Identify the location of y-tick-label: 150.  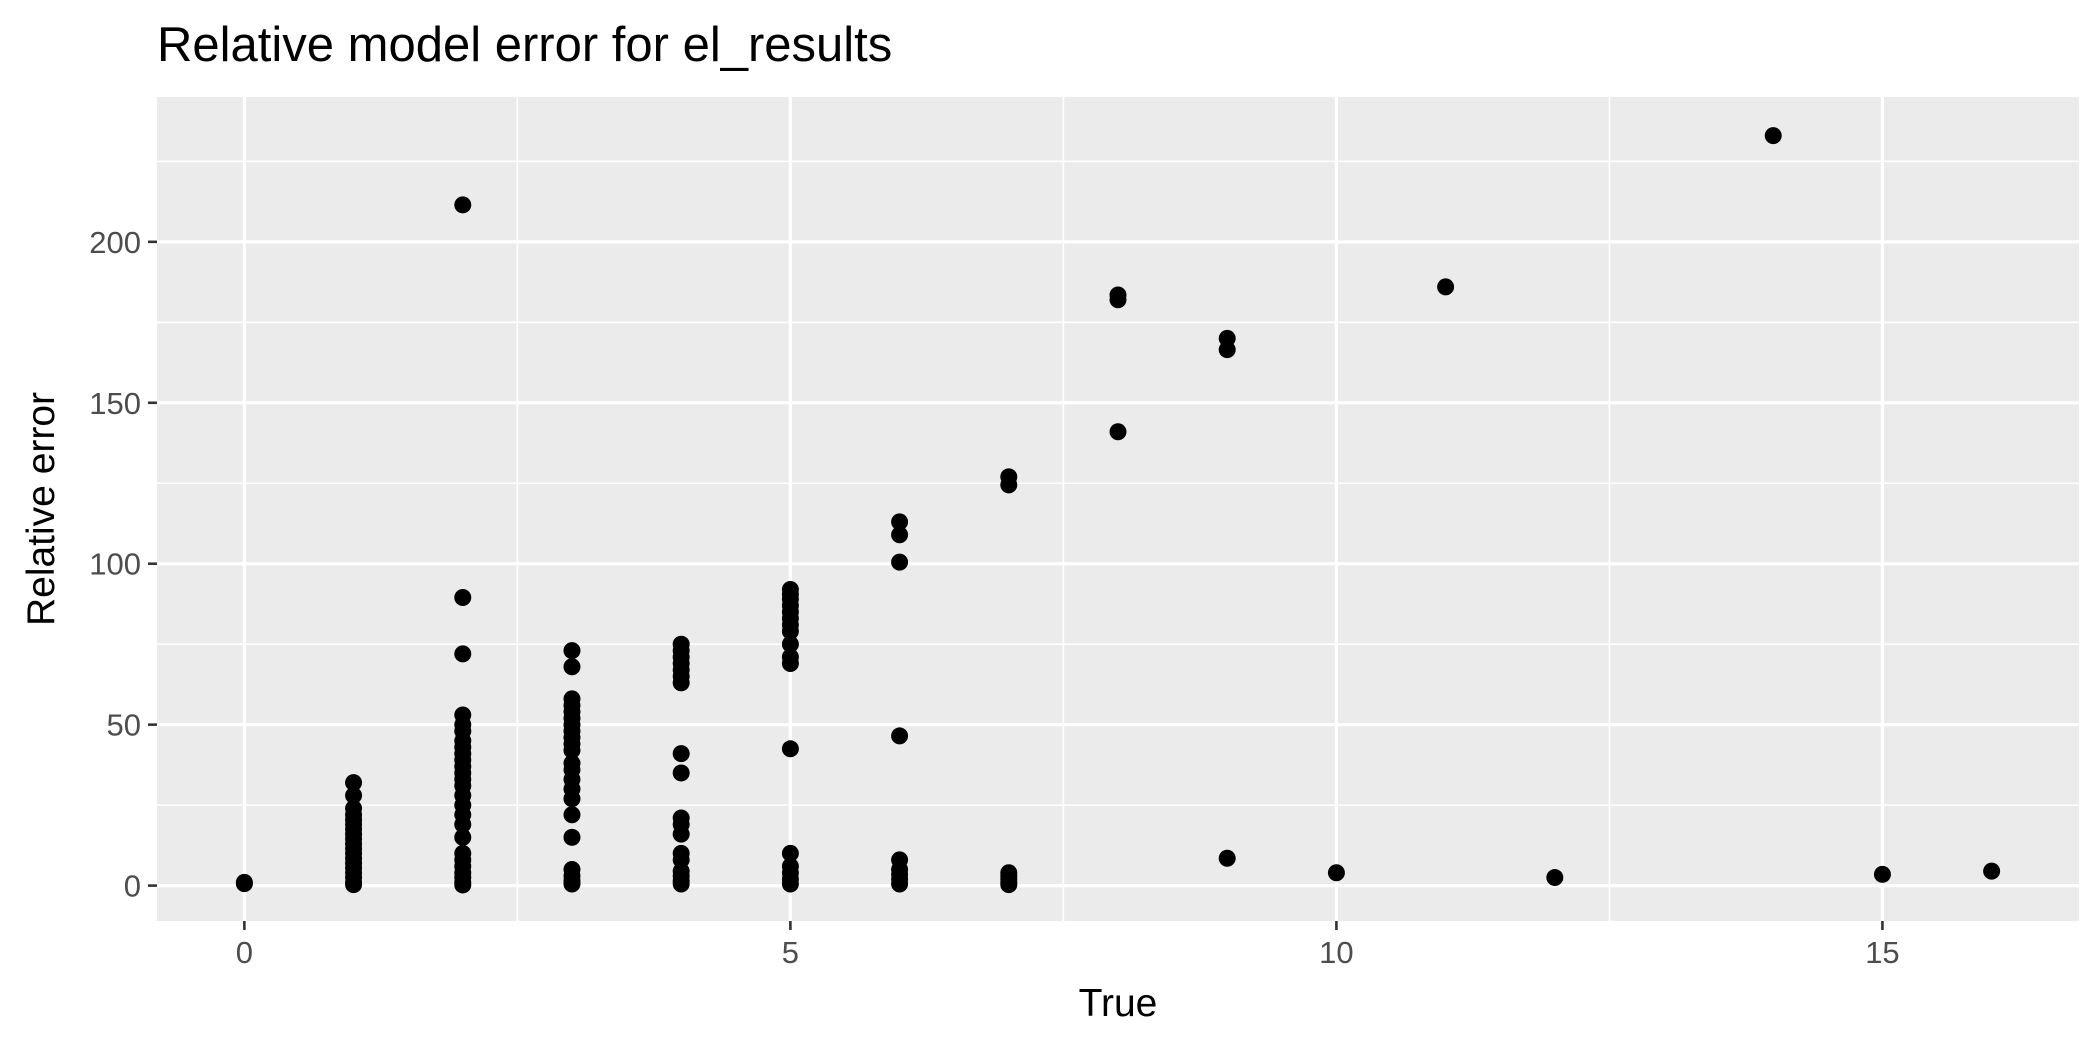
(115, 403).